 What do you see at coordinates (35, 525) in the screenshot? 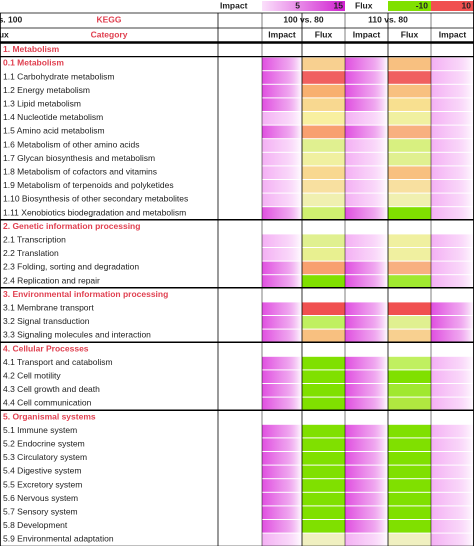
I see `row-label: 5.8 Development` at bounding box center [35, 525].